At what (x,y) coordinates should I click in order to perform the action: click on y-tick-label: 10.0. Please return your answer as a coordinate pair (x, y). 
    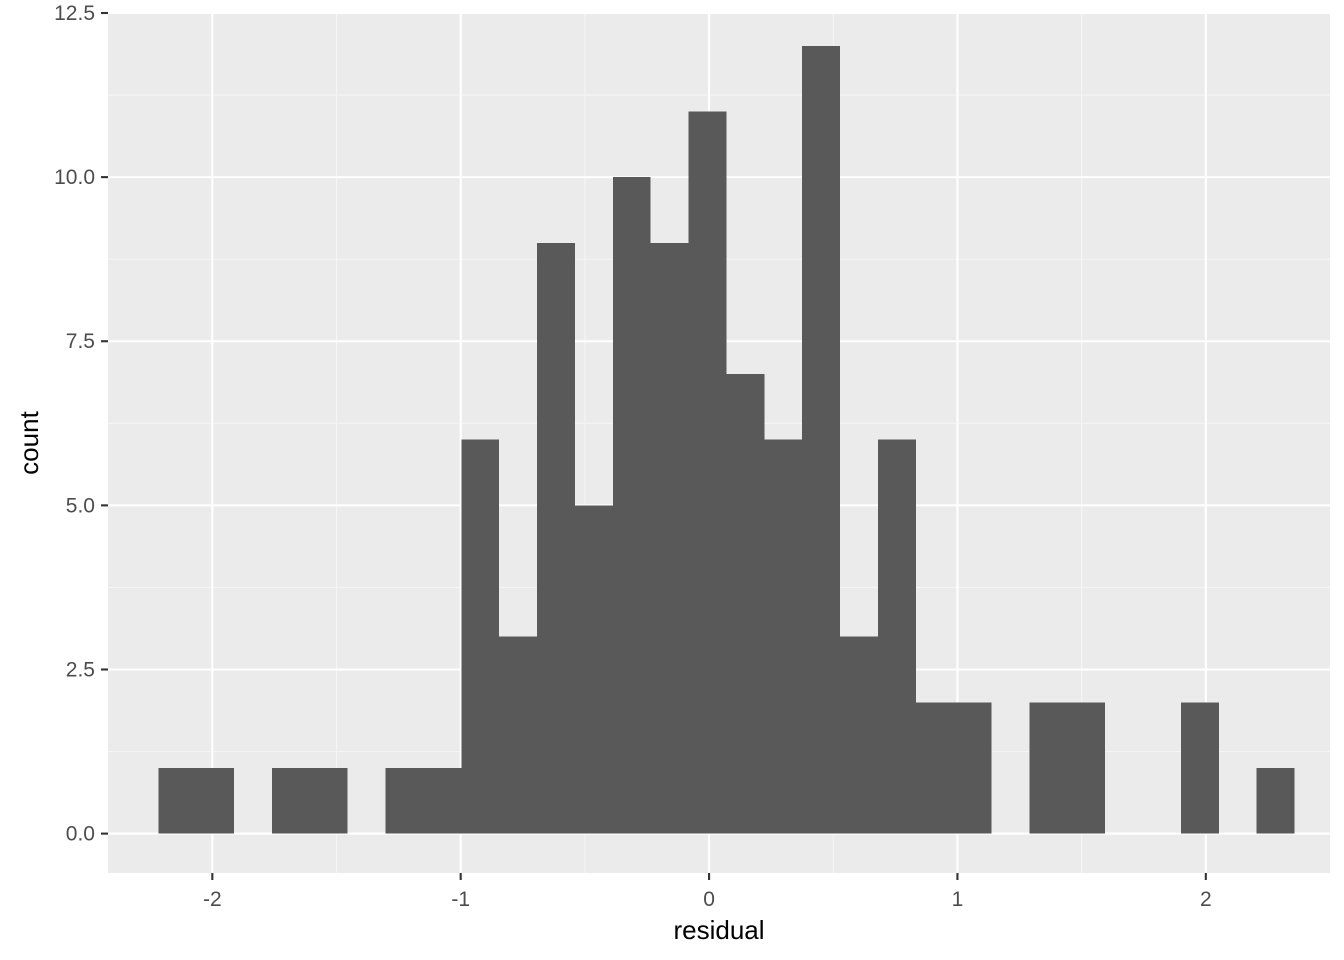
    Looking at the image, I should click on (74, 177).